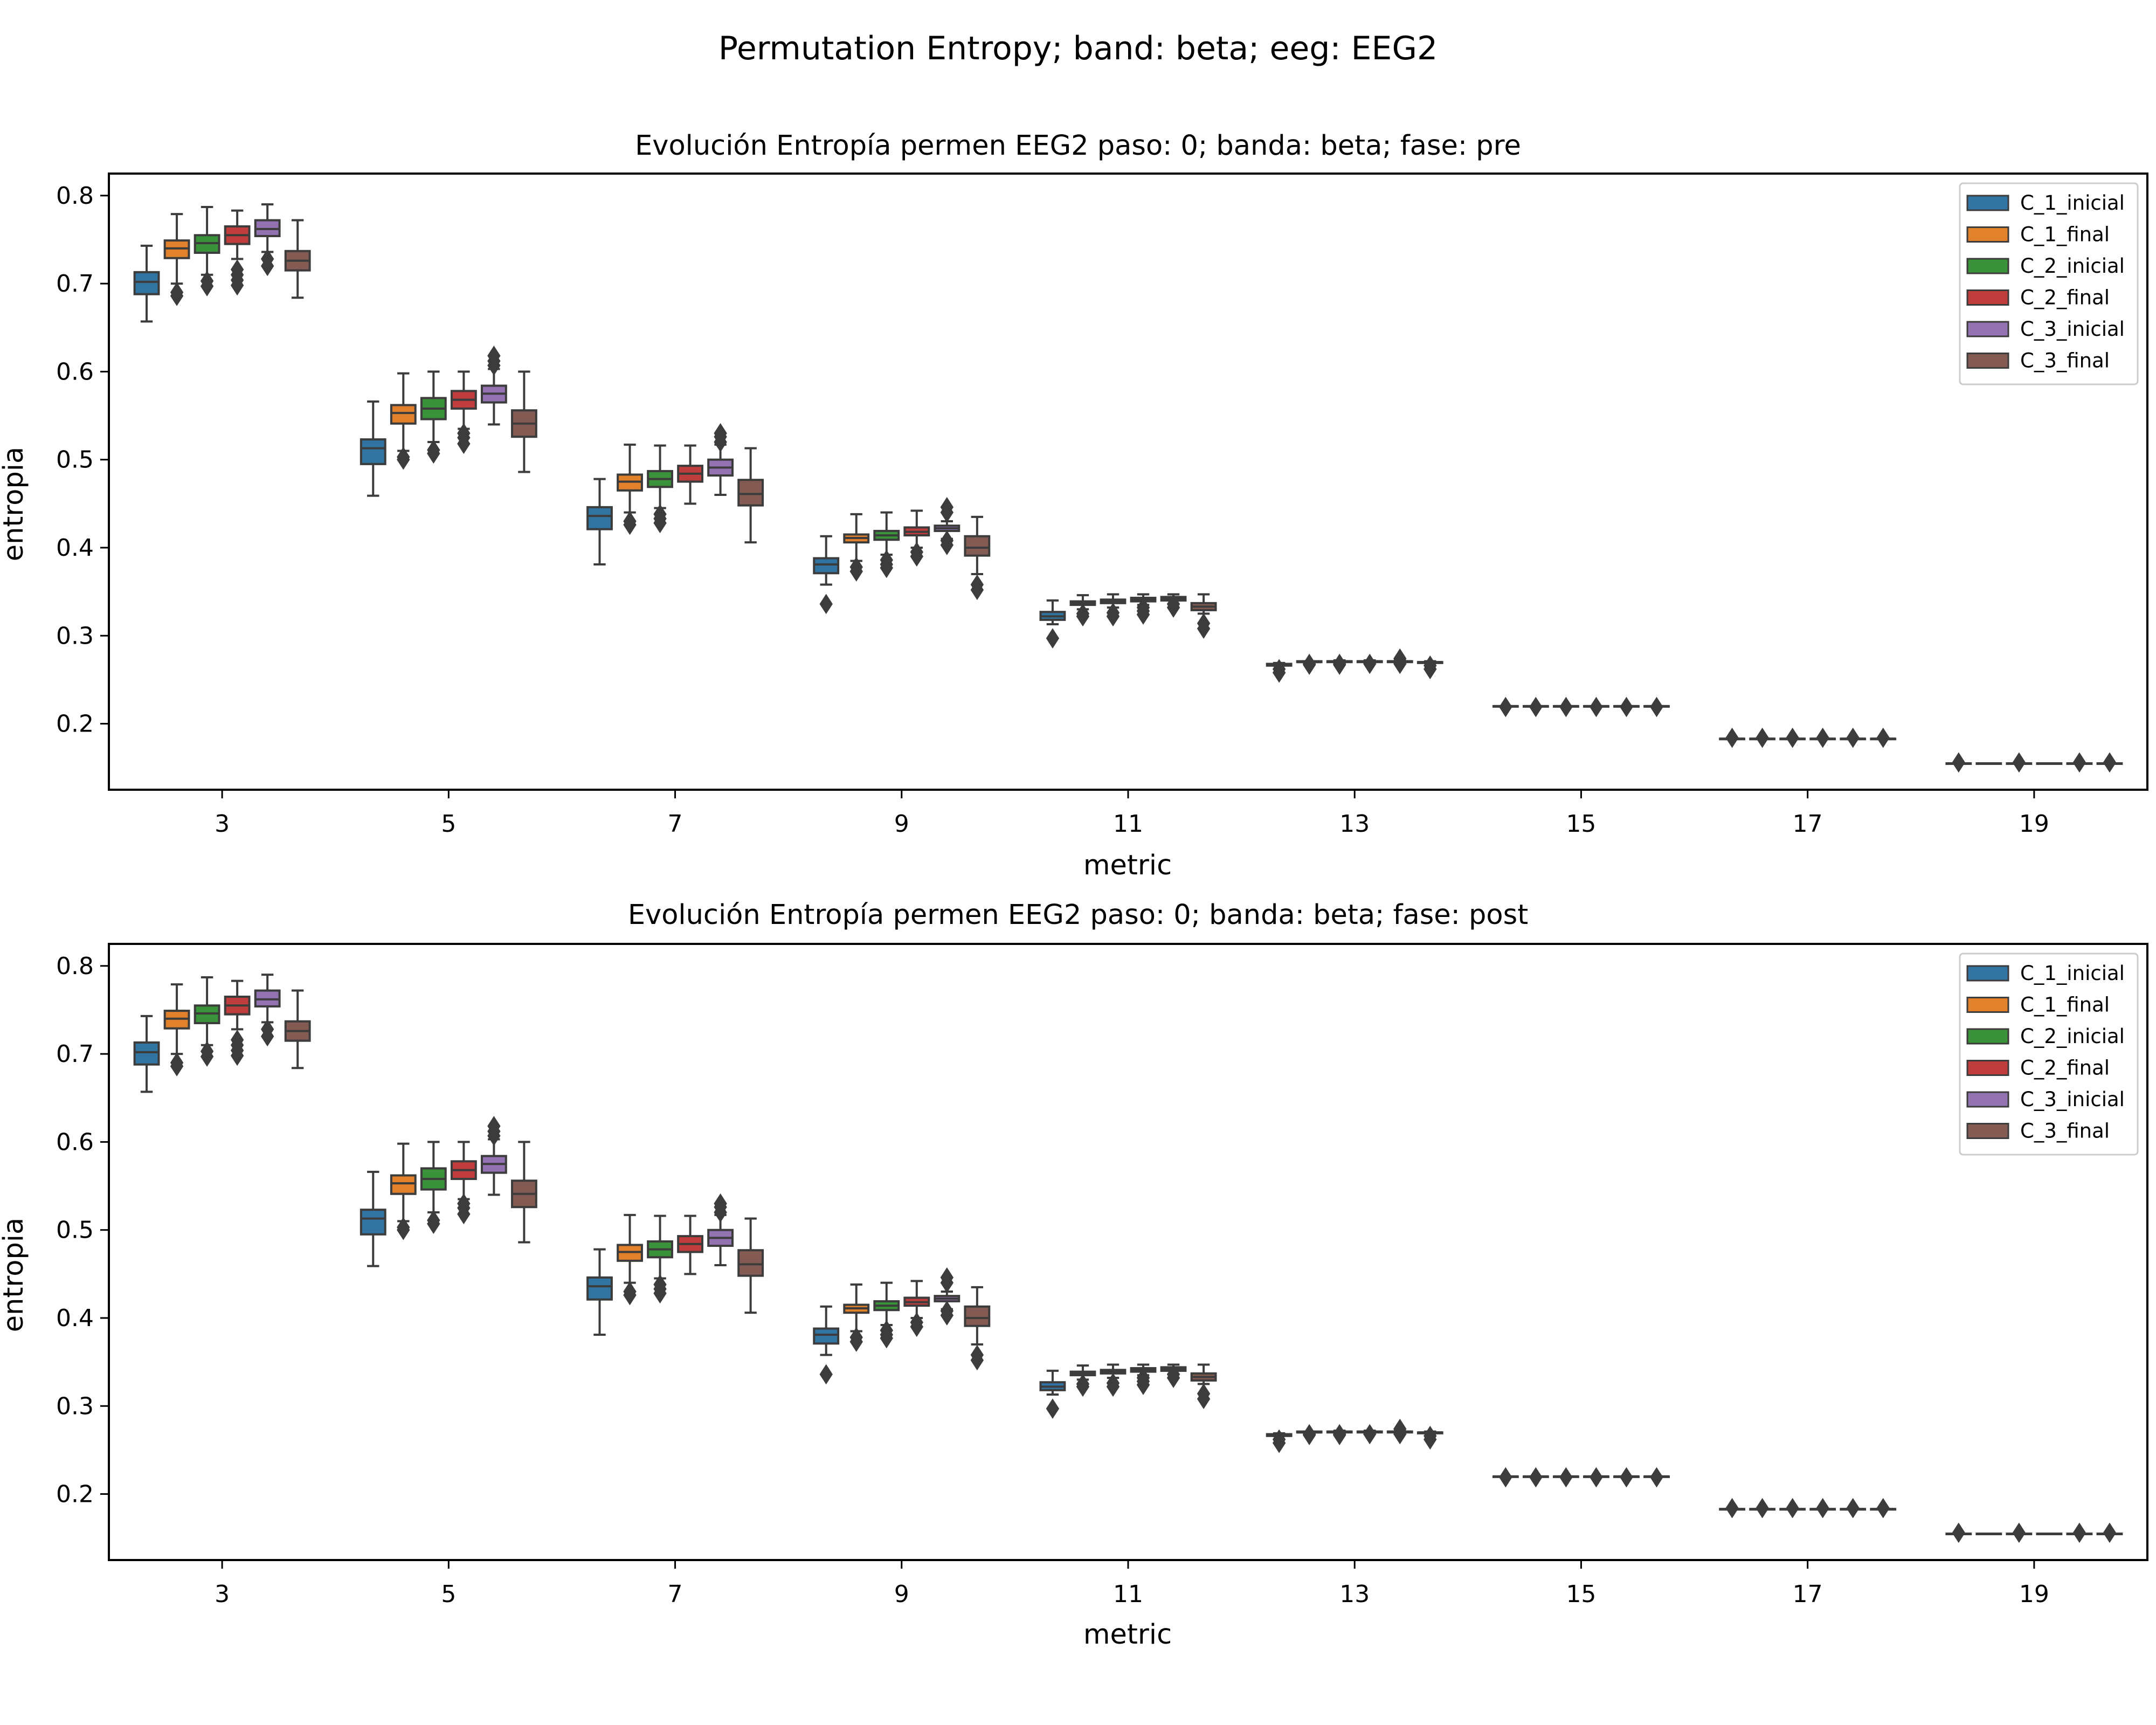  Describe the element at coordinates (75, 1054) in the screenshot. I see `y-tick-label: 0.7` at that location.